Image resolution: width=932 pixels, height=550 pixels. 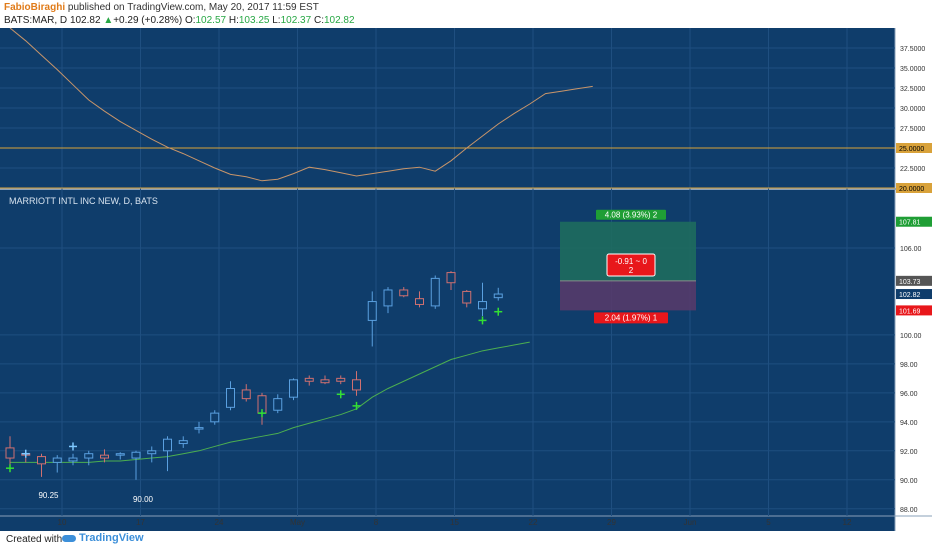 What do you see at coordinates (911, 249) in the screenshot?
I see `price-axis-tick-label: 106.00` at bounding box center [911, 249].